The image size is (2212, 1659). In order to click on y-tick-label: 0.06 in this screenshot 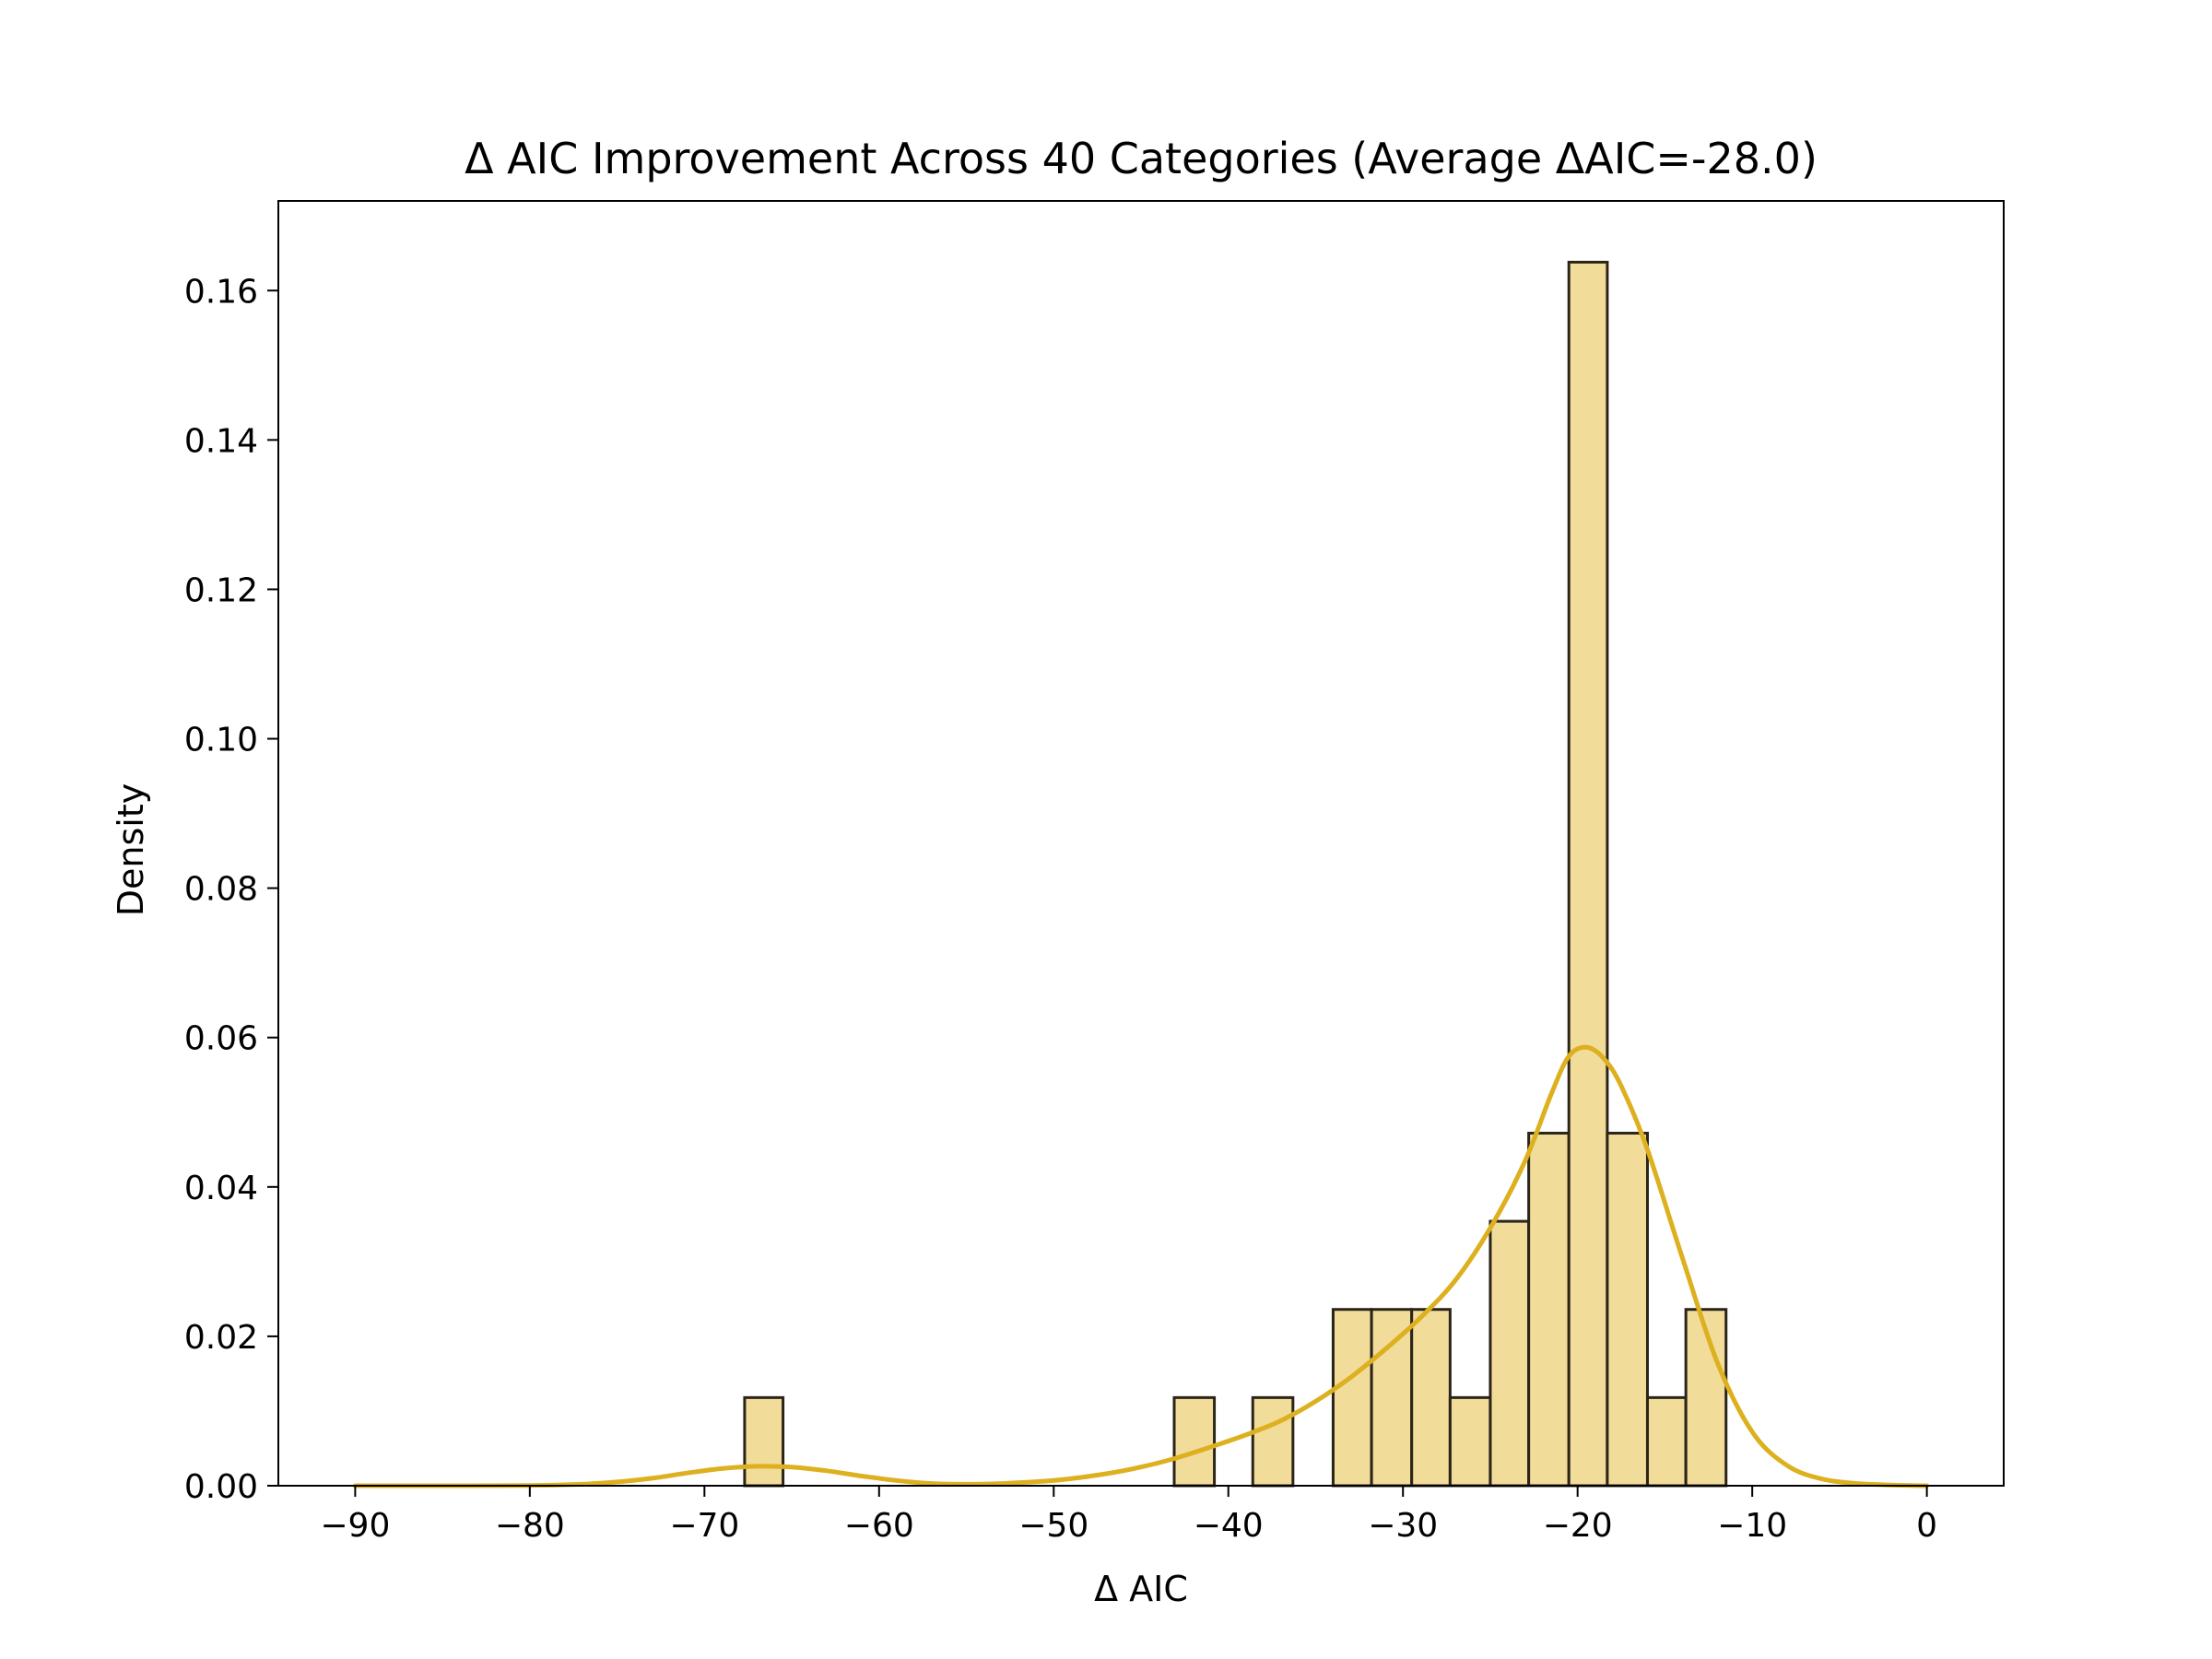, I will do `click(221, 1039)`.